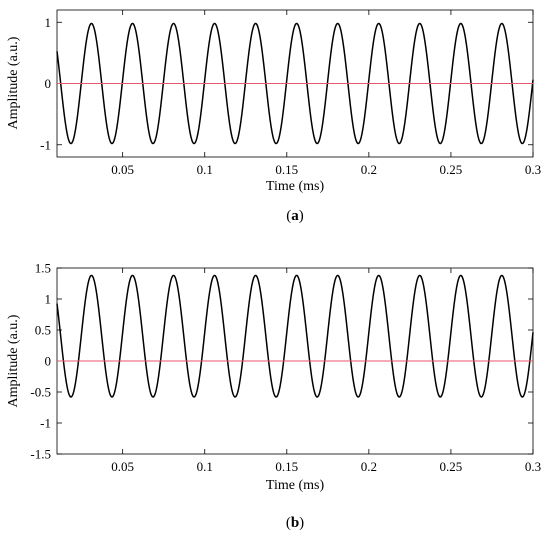 This screenshot has width=550, height=539. I want to click on caption-letter: b, so click(295, 523).